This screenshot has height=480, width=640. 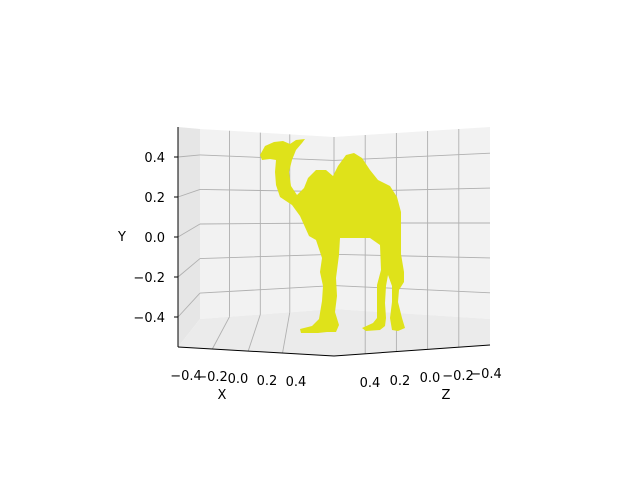 What do you see at coordinates (186, 376) in the screenshot?
I see `x-tick-label: −0.4` at bounding box center [186, 376].